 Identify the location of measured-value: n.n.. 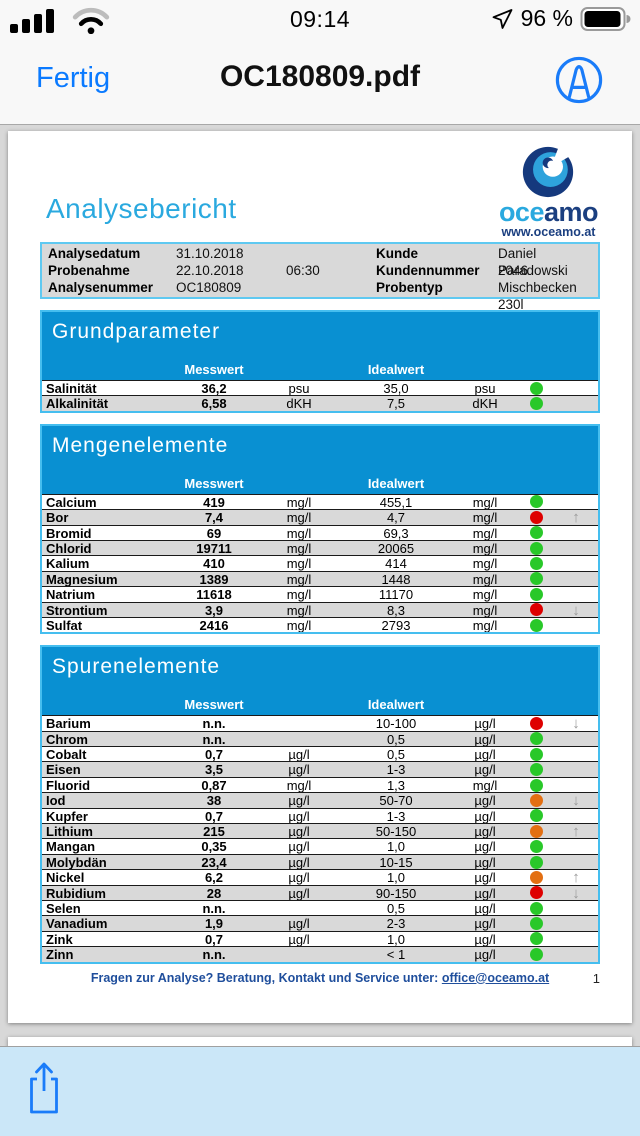
(214, 908).